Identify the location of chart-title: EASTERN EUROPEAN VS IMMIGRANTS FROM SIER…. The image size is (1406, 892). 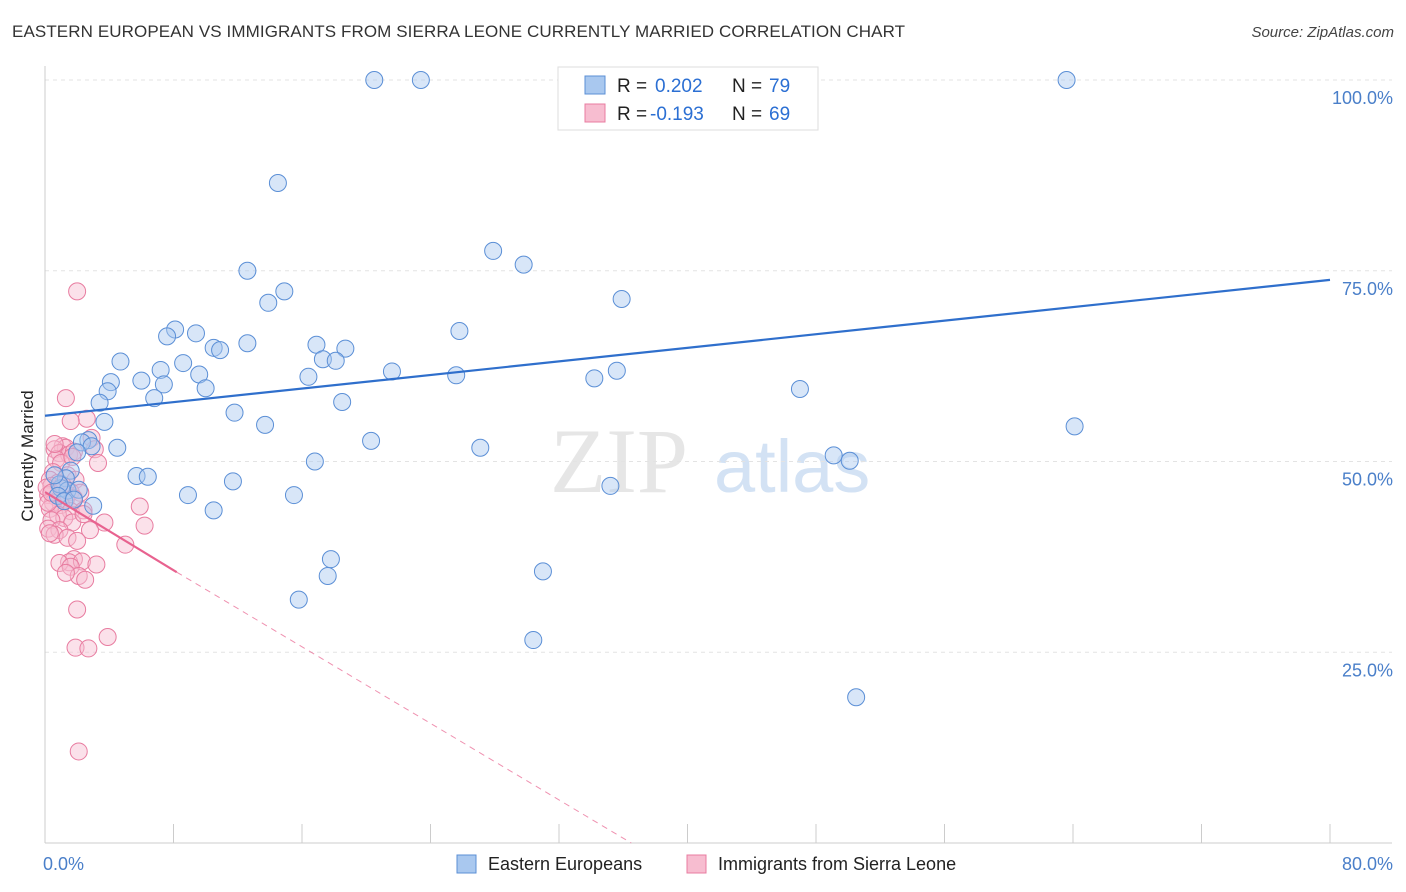
(459, 31).